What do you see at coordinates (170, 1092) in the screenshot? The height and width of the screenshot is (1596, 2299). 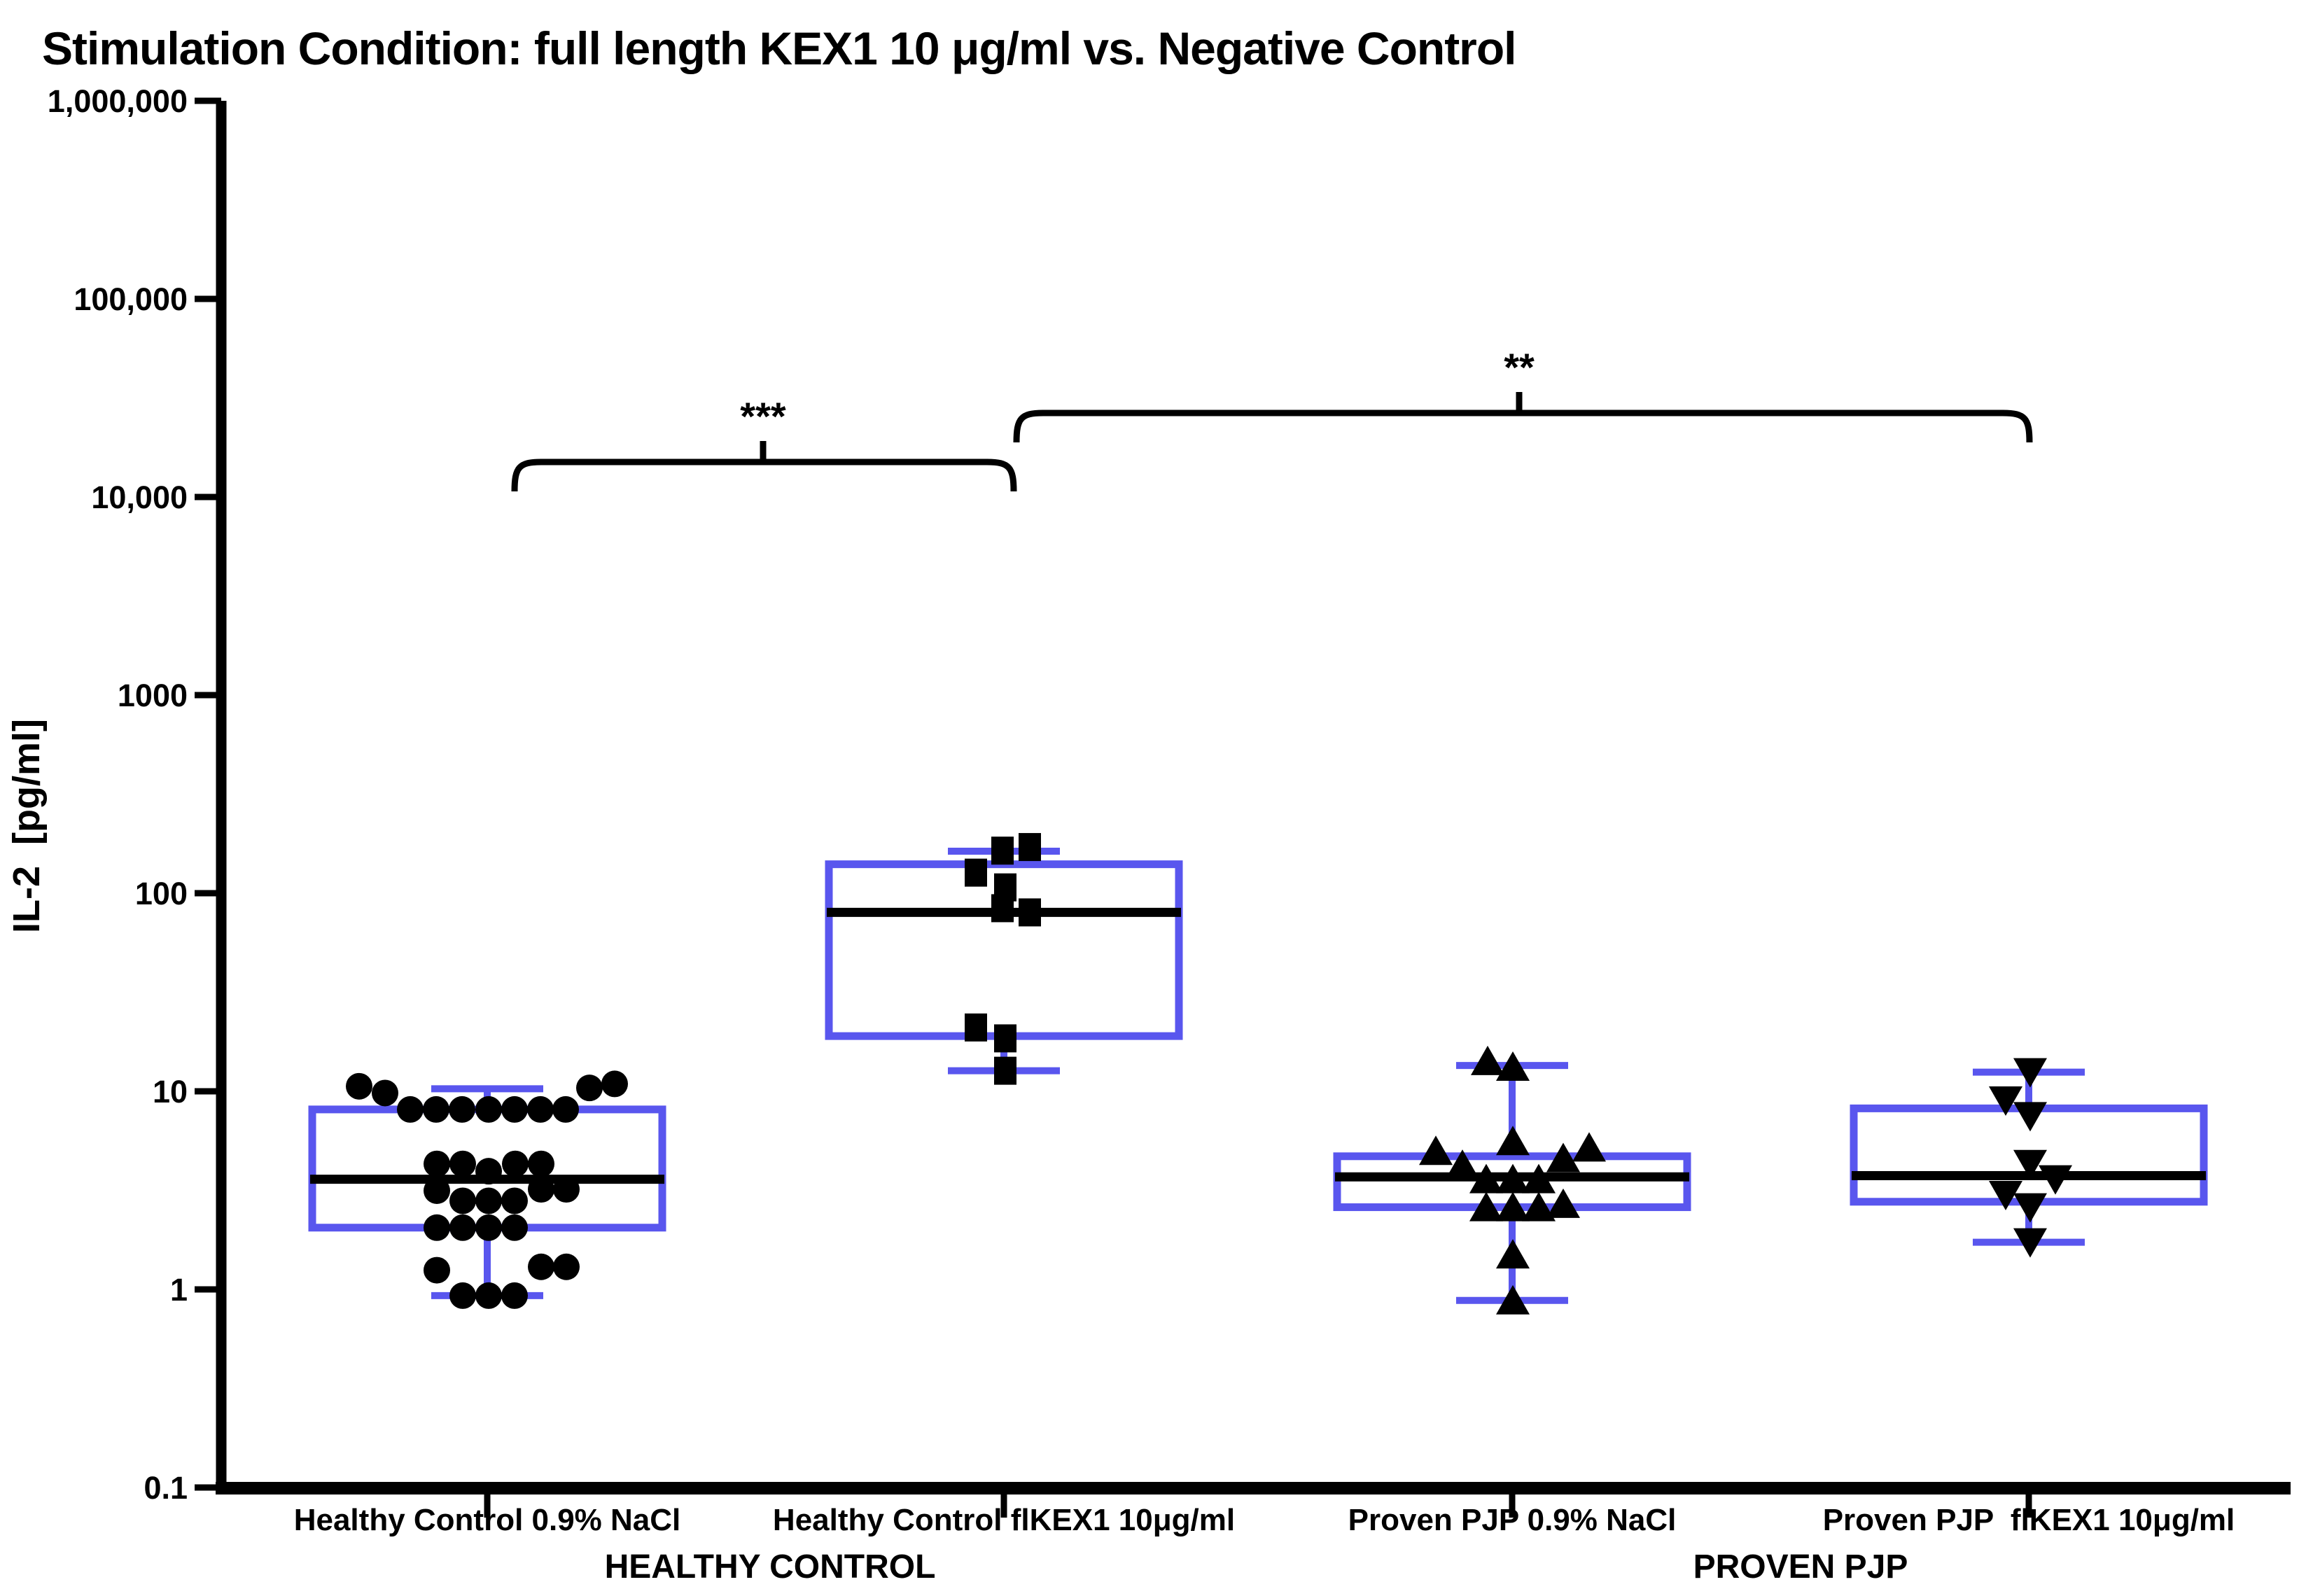 I see `y-tick-label-5: 10` at bounding box center [170, 1092].